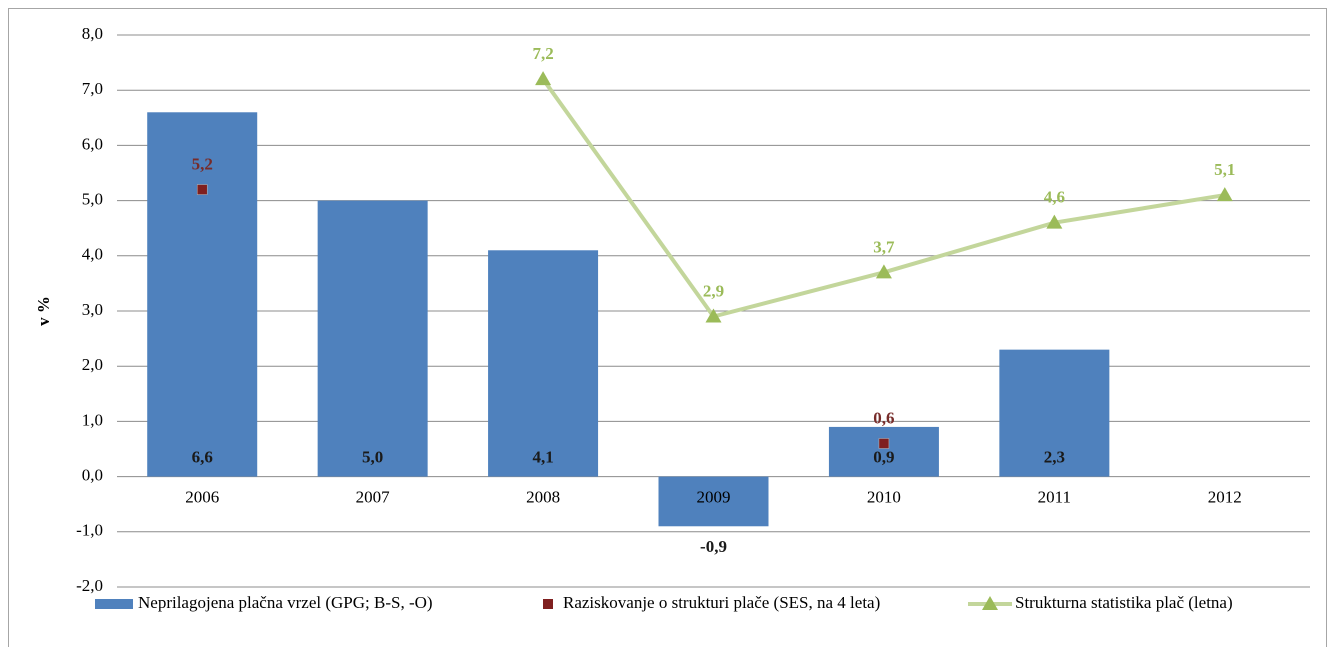  Describe the element at coordinates (1054, 457) in the screenshot. I see `data-label: 2,3` at that location.